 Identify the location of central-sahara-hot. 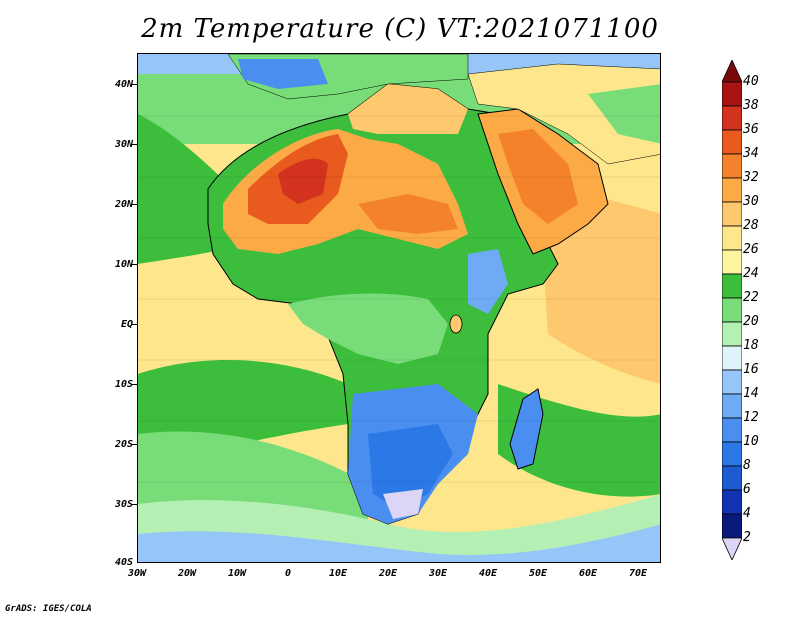
(408, 214).